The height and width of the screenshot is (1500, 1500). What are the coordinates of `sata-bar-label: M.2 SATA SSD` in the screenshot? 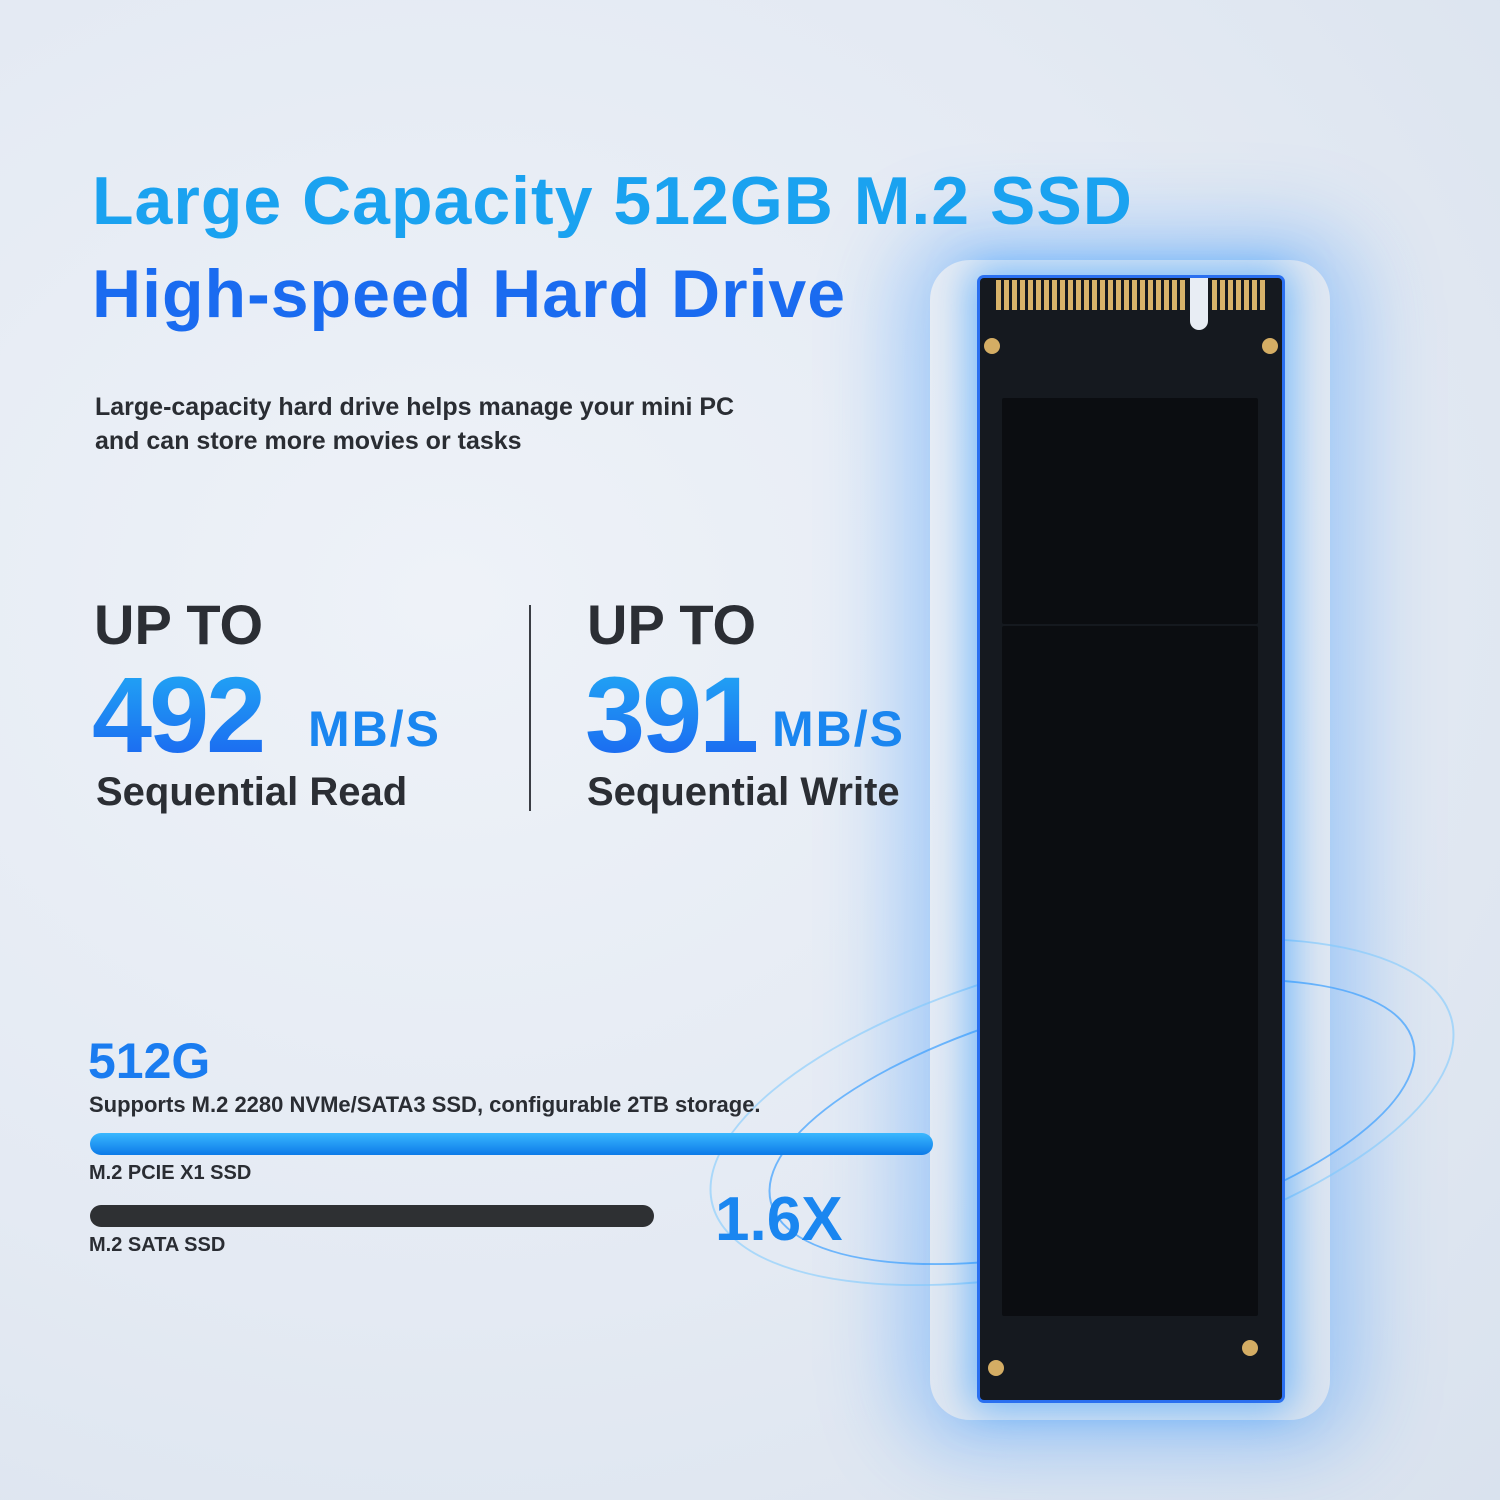 It's located at (157, 1245).